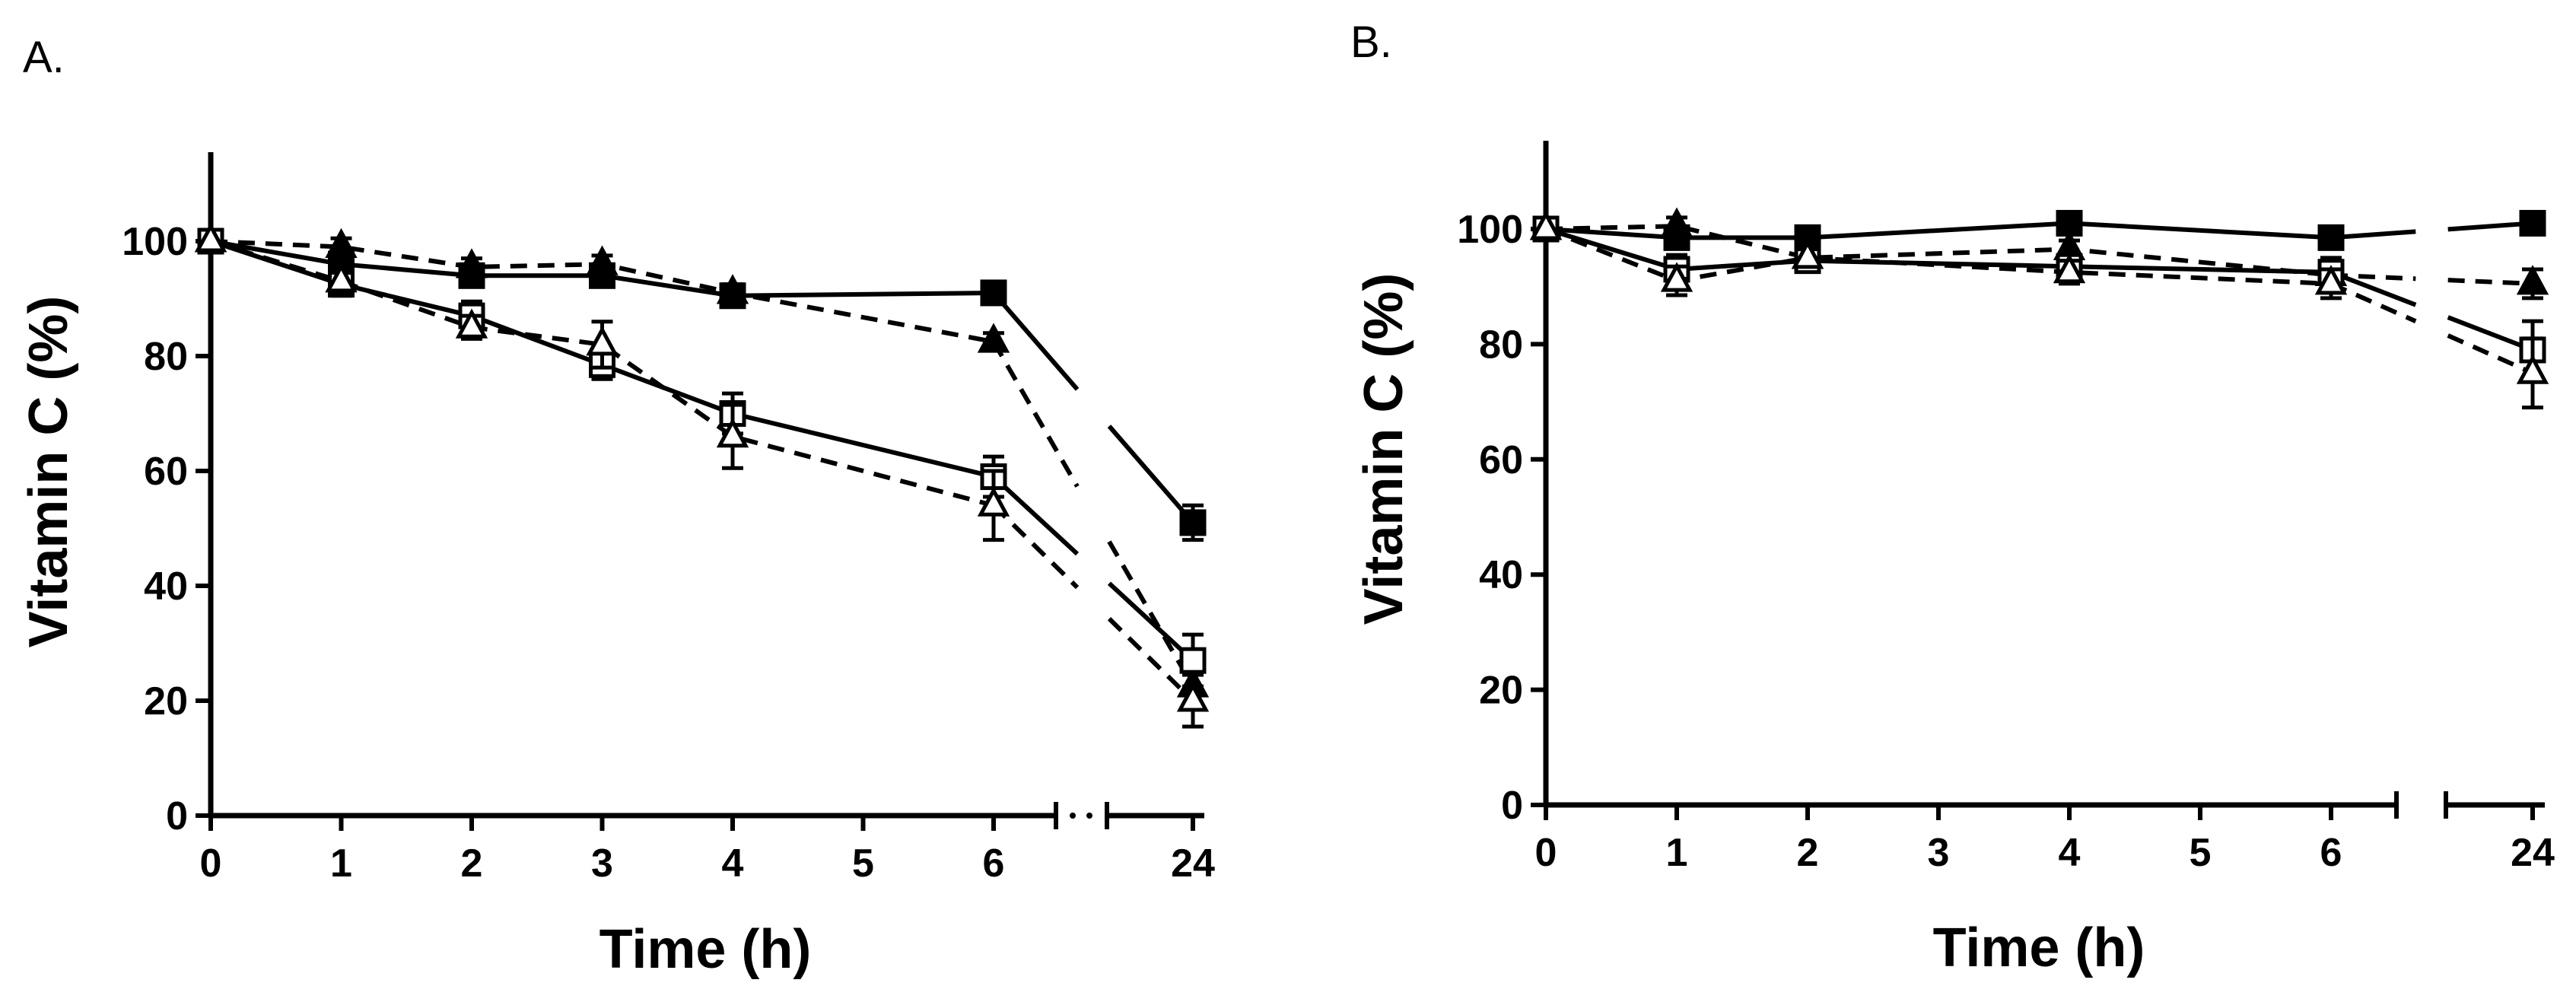 This screenshot has height=1002, width=2576. What do you see at coordinates (2039, 310) in the screenshot?
I see `series-open-triangle` at bounding box center [2039, 310].